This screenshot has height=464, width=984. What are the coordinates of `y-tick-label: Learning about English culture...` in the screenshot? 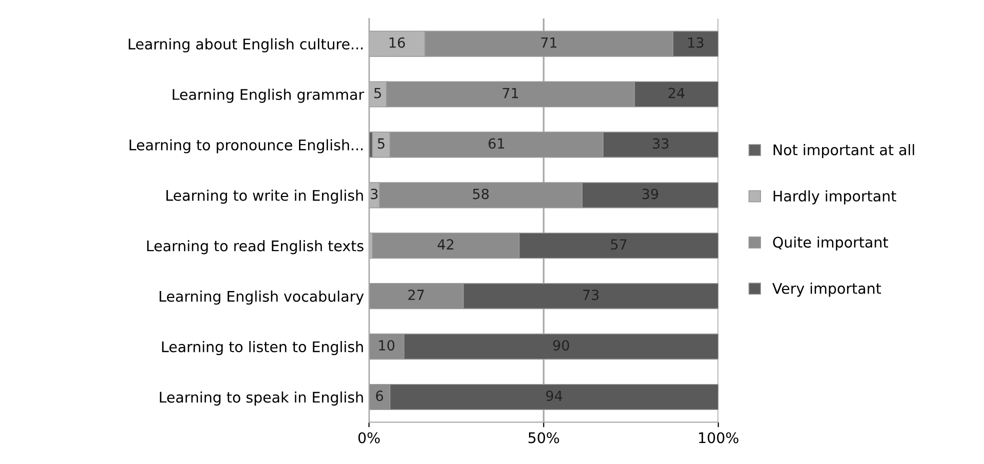 It's located at (245, 45).